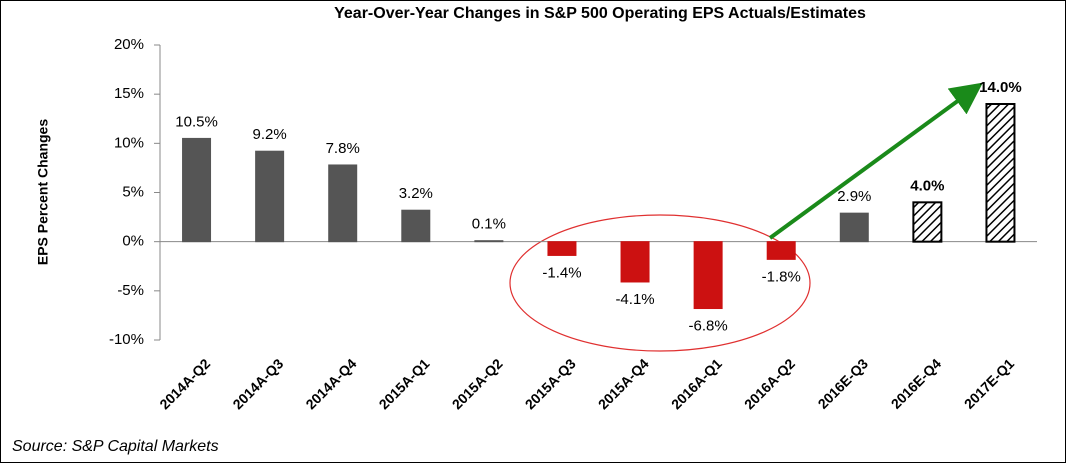  What do you see at coordinates (660, 283) in the screenshot?
I see `highlight-ellipse` at bounding box center [660, 283].